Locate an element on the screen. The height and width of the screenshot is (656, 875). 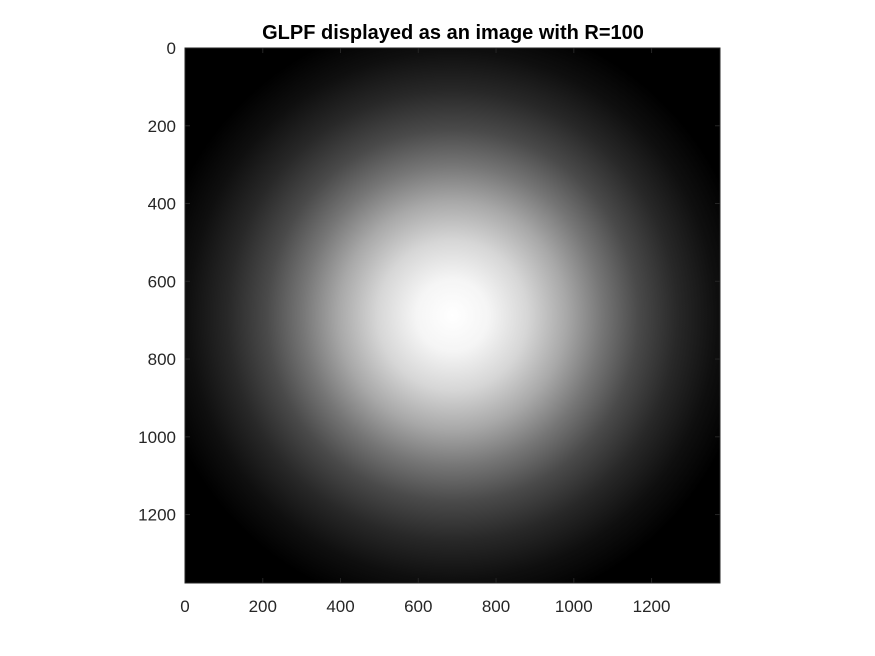
x-tick-label: 200 is located at coordinates (263, 606).